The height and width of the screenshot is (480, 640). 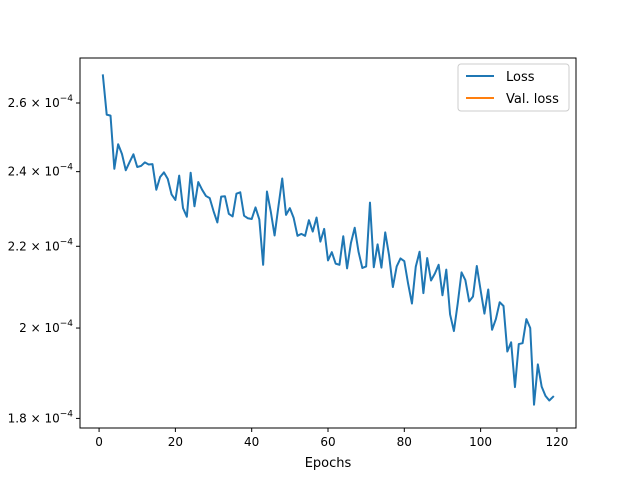 I want to click on x-axis-ticks: 0 20 40 60 80 100 120, so click(x=331, y=438).